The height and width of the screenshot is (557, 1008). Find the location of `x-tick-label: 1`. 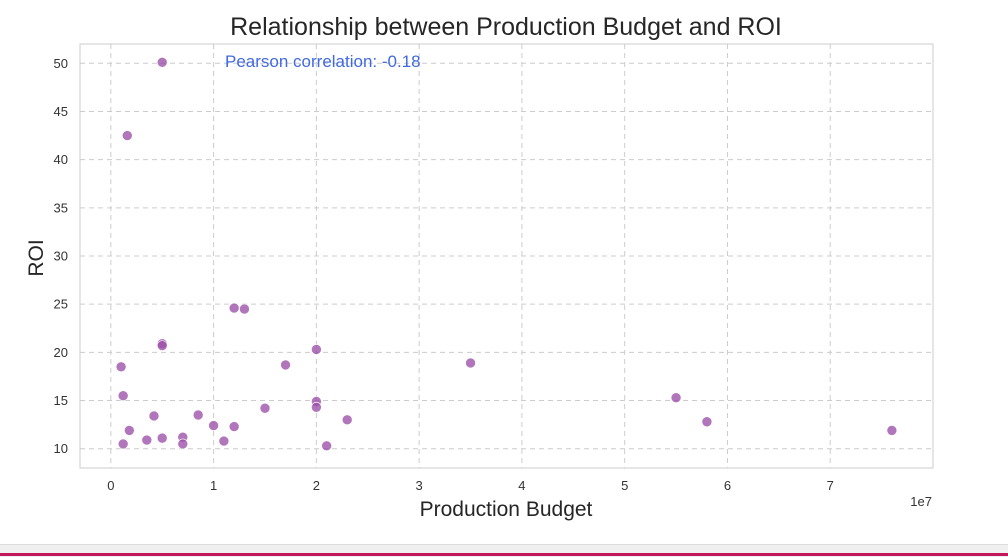

x-tick-label: 1 is located at coordinates (213, 485).